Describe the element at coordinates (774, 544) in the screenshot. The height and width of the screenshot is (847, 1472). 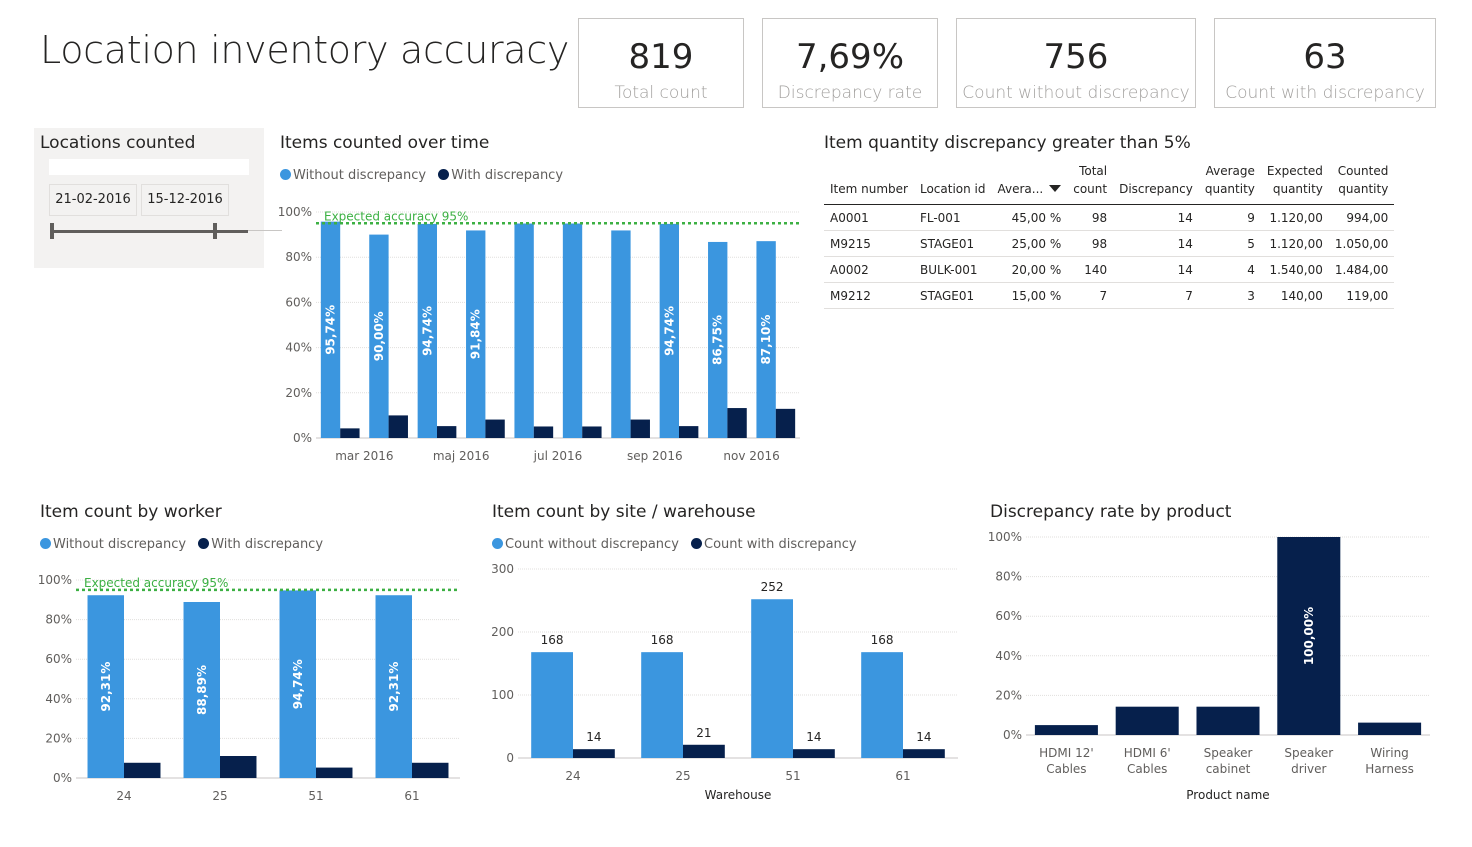
I see `legend-item-count-with-discrepancy: Count with discrepancy` at that location.